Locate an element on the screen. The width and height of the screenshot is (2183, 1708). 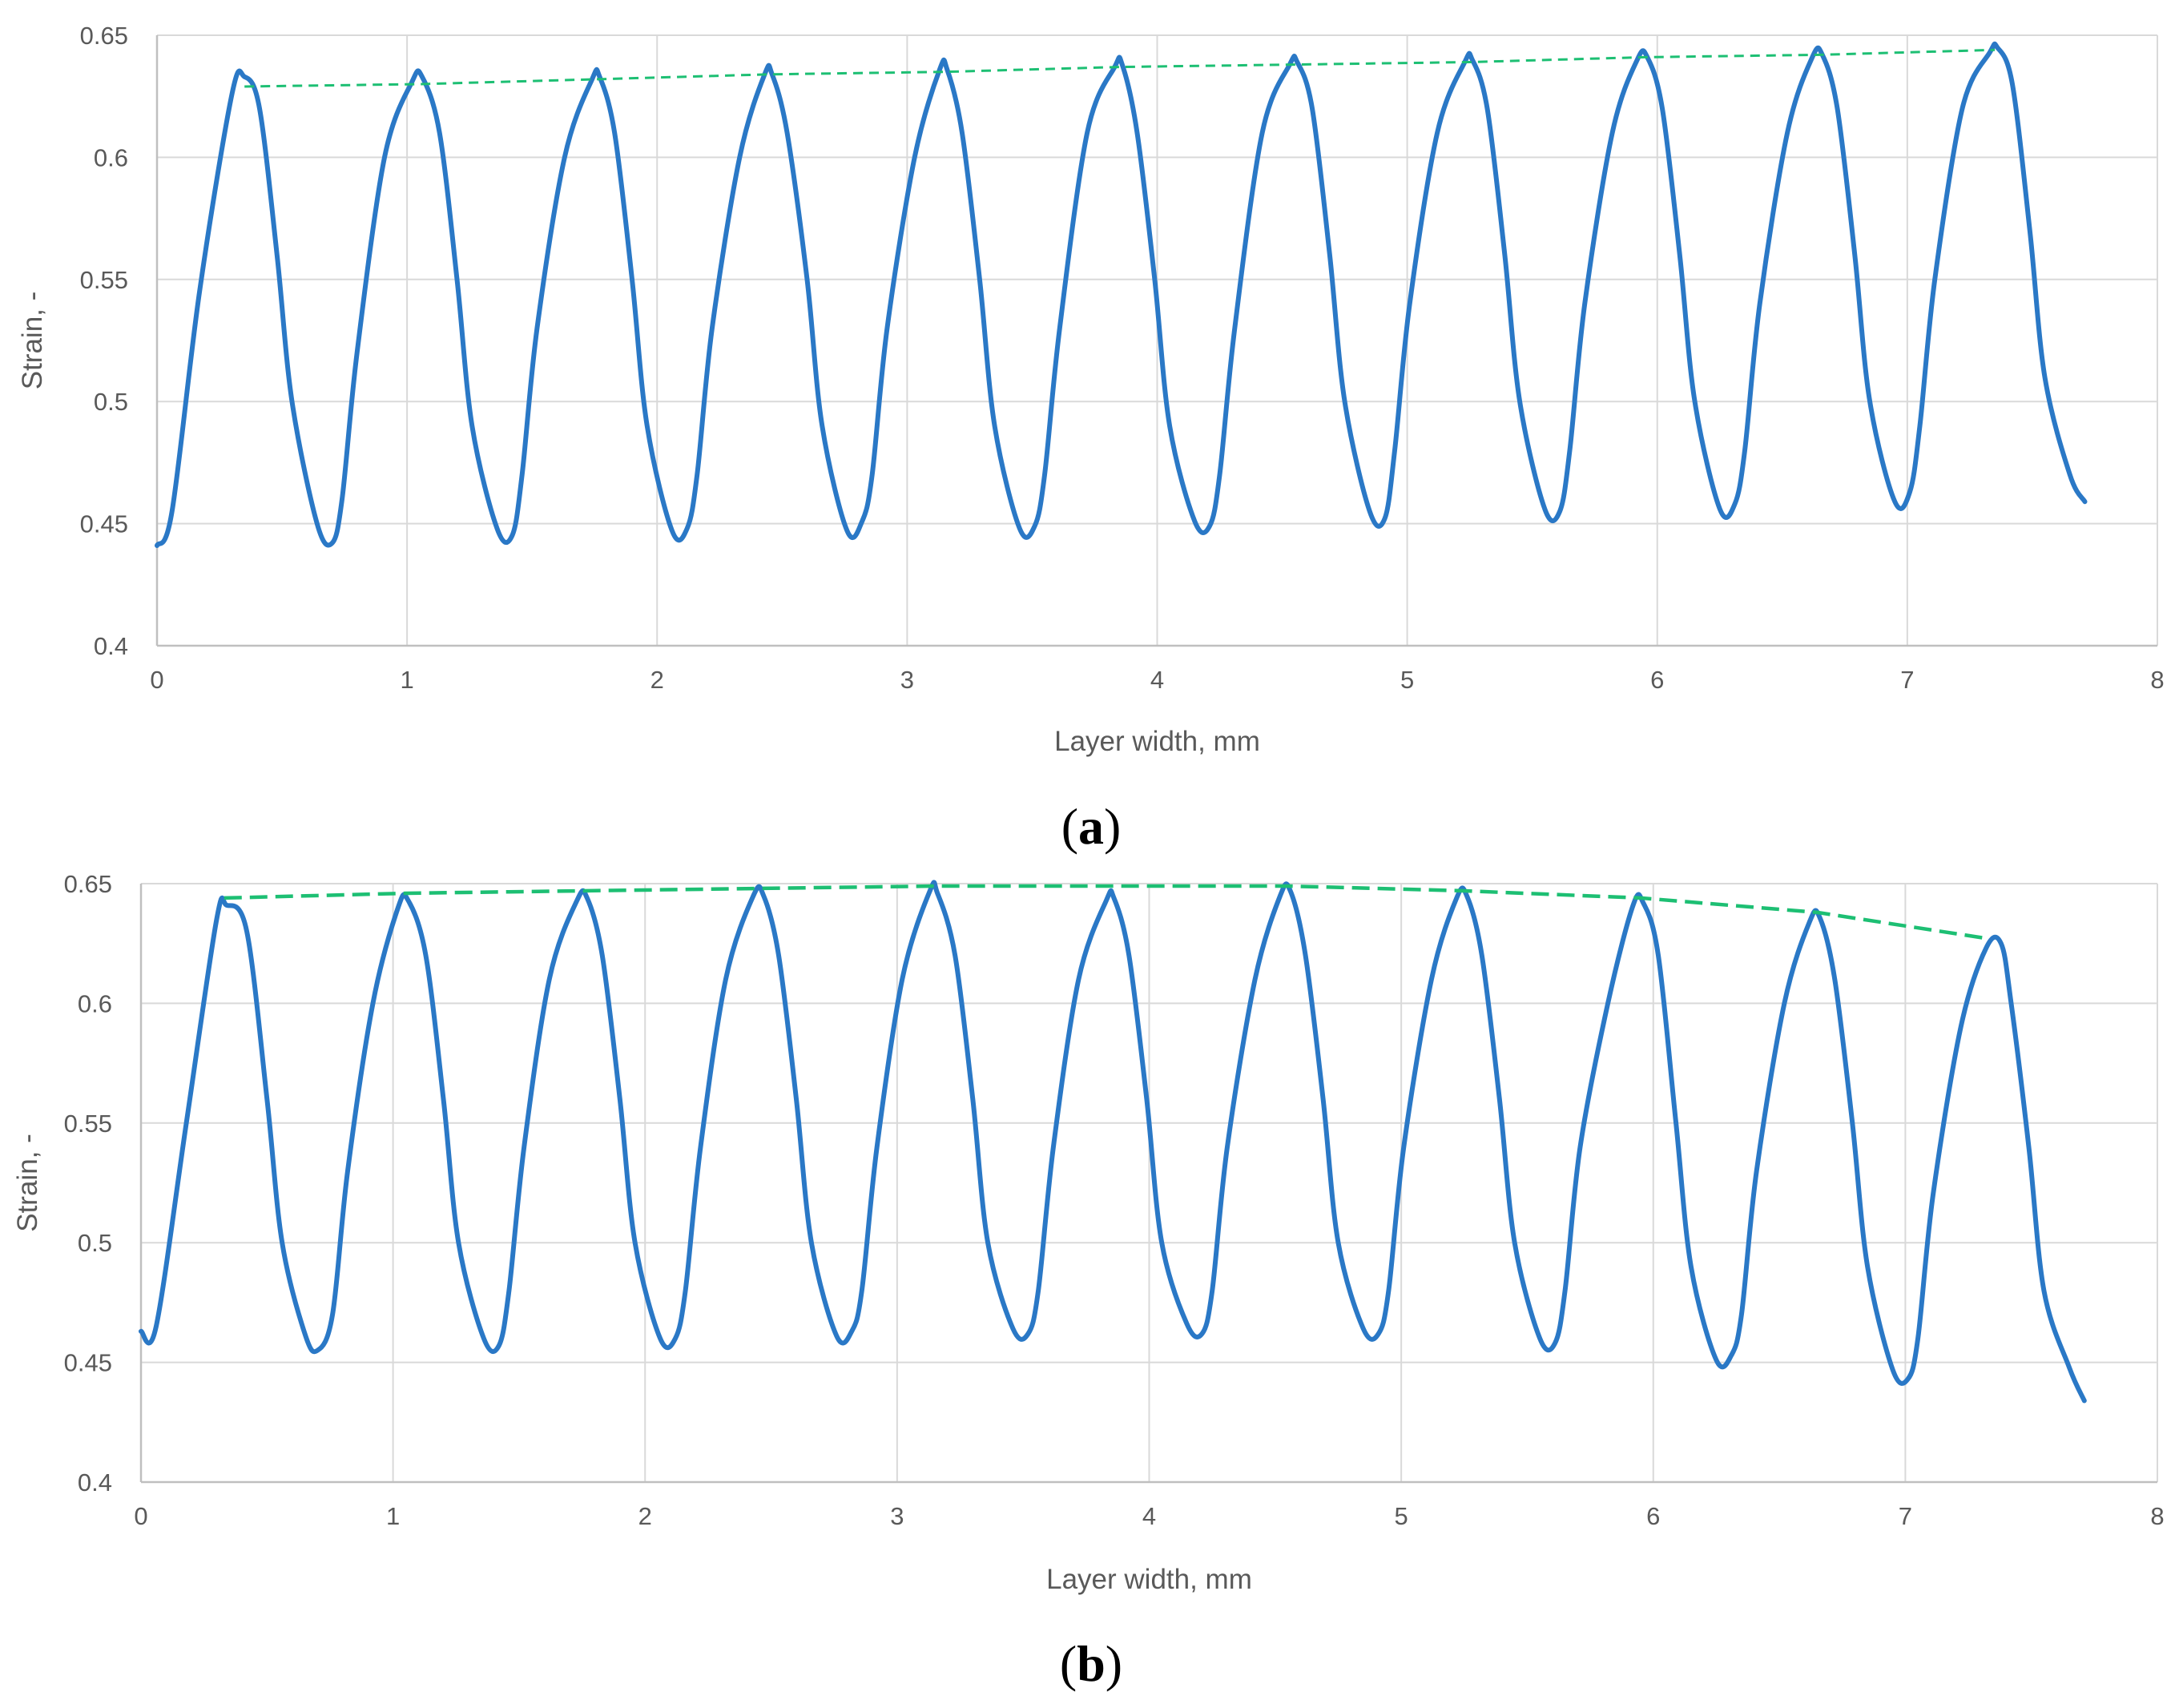
panel-label: (b) is located at coordinates (1091, 1664).